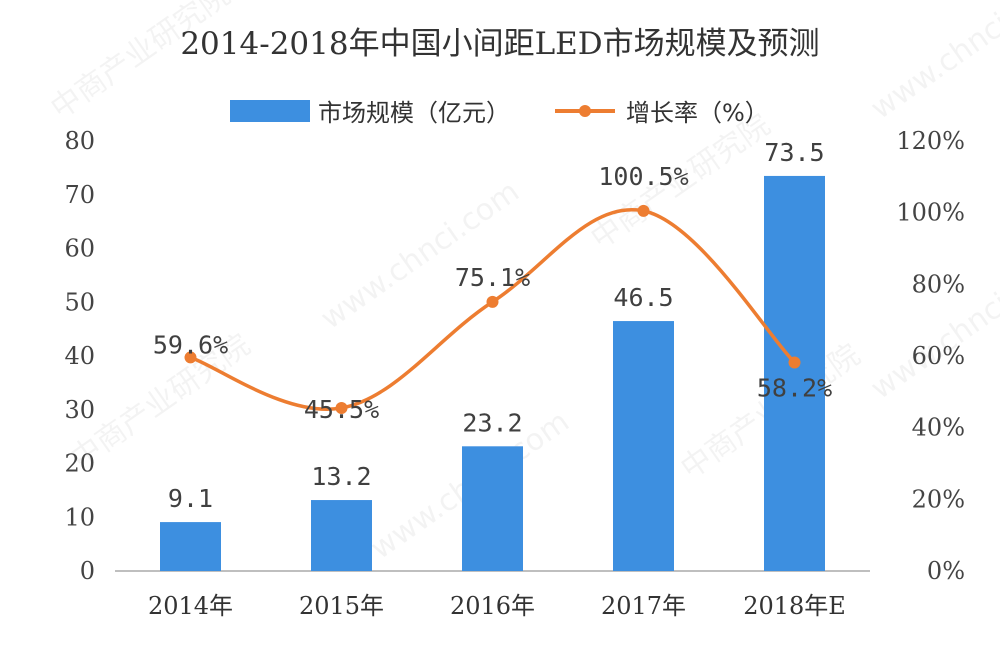 This screenshot has height=660, width=1000. I want to click on category-label: 2014年, so click(190, 606).